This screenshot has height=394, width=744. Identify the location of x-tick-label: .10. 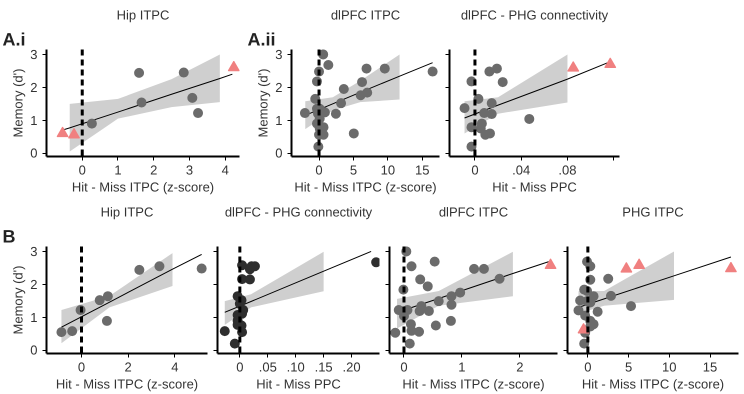
(295, 367).